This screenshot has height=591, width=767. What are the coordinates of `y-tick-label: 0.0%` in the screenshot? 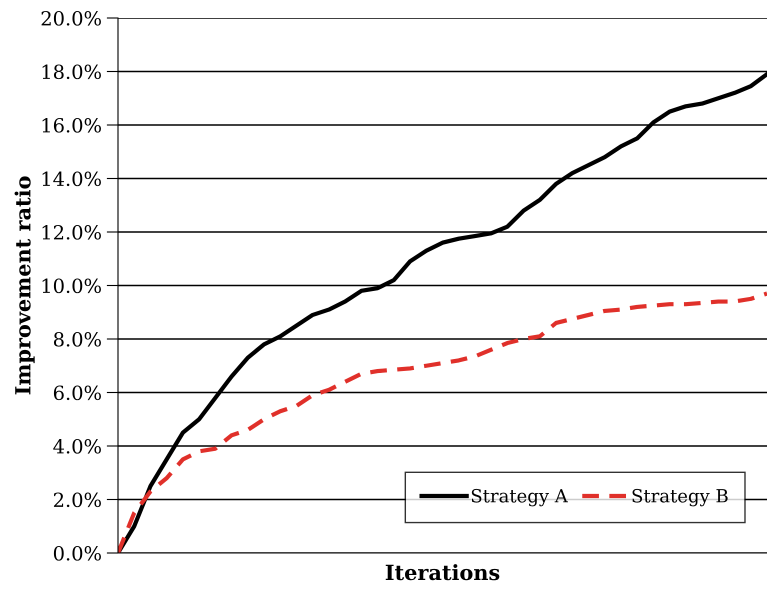 It's located at (77, 553).